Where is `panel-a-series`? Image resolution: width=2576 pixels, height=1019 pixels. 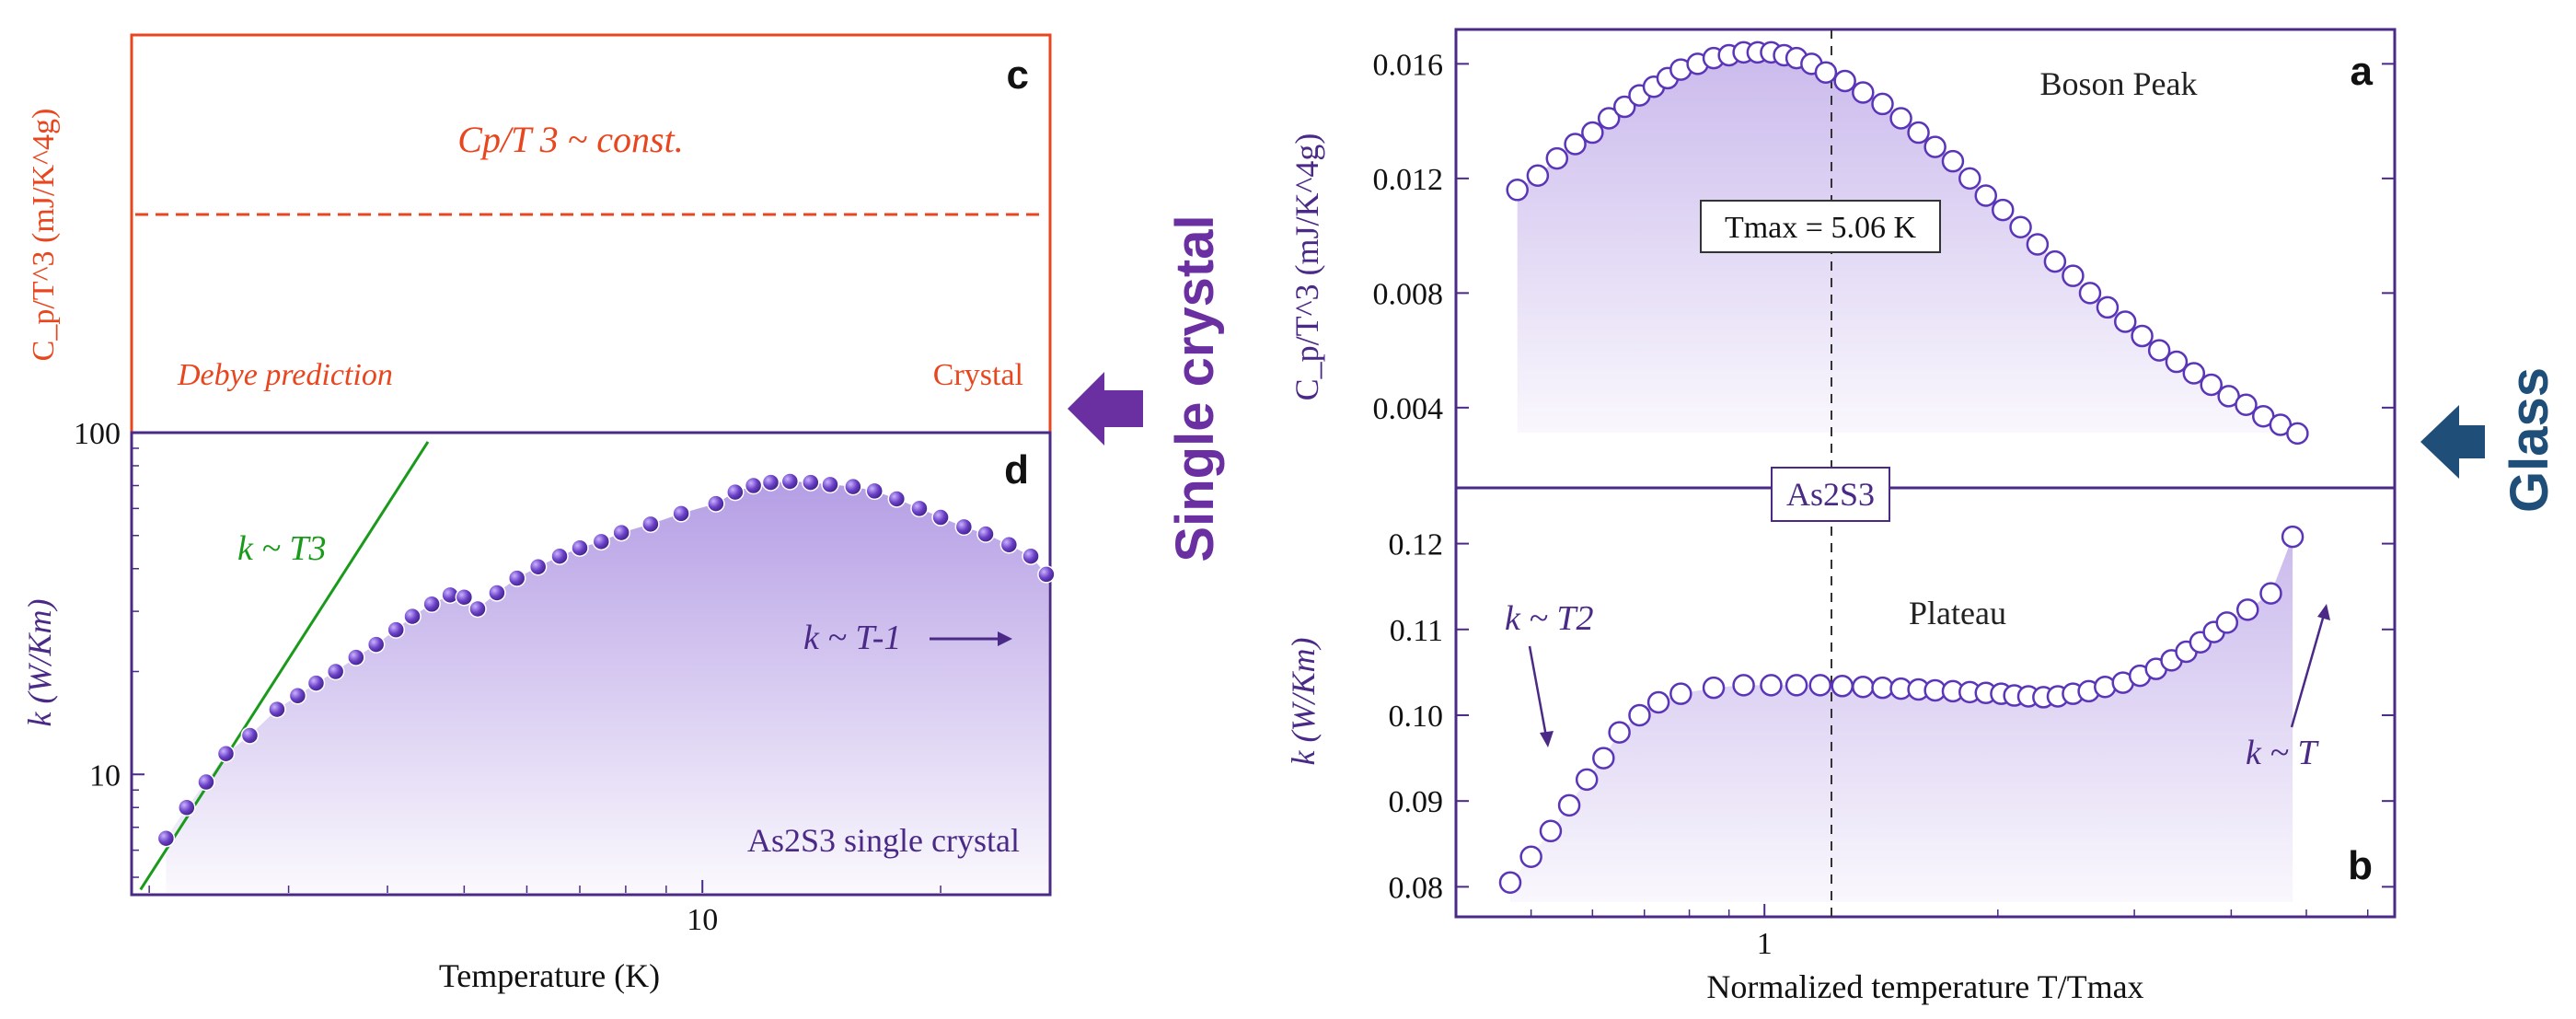
panel-a-series is located at coordinates (1907, 243).